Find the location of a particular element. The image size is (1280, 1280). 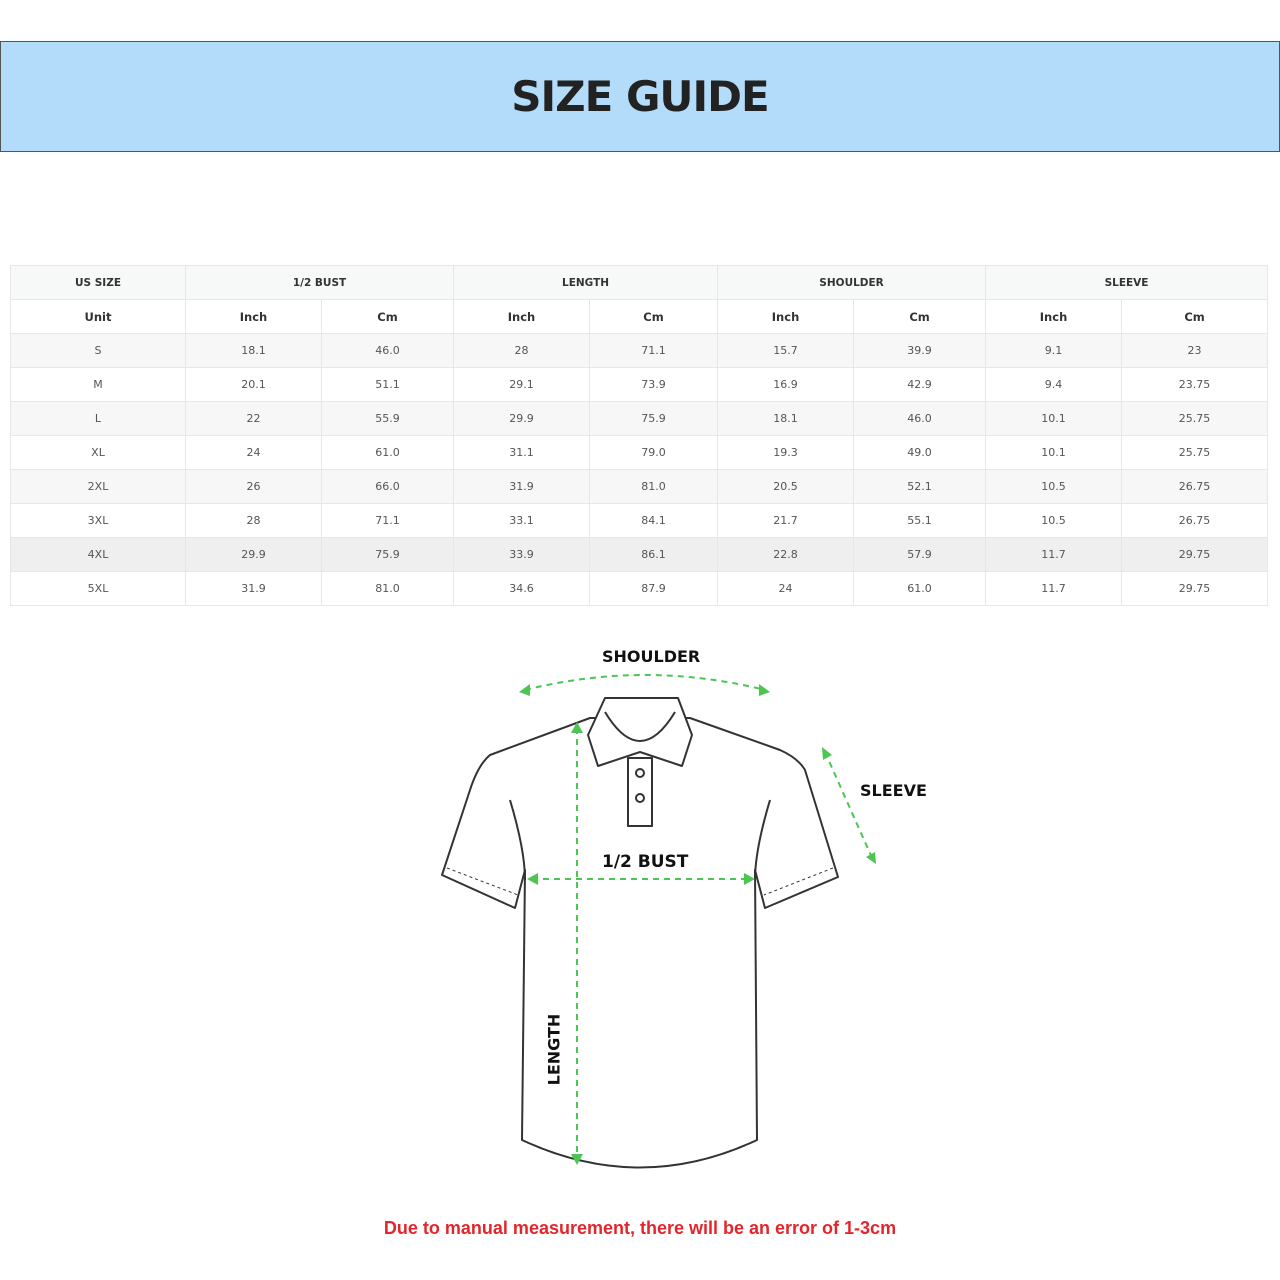

table-row: L 22 55.9 29.9 75.9 18.1 46.0 10.1 25.75 is located at coordinates (639, 418).